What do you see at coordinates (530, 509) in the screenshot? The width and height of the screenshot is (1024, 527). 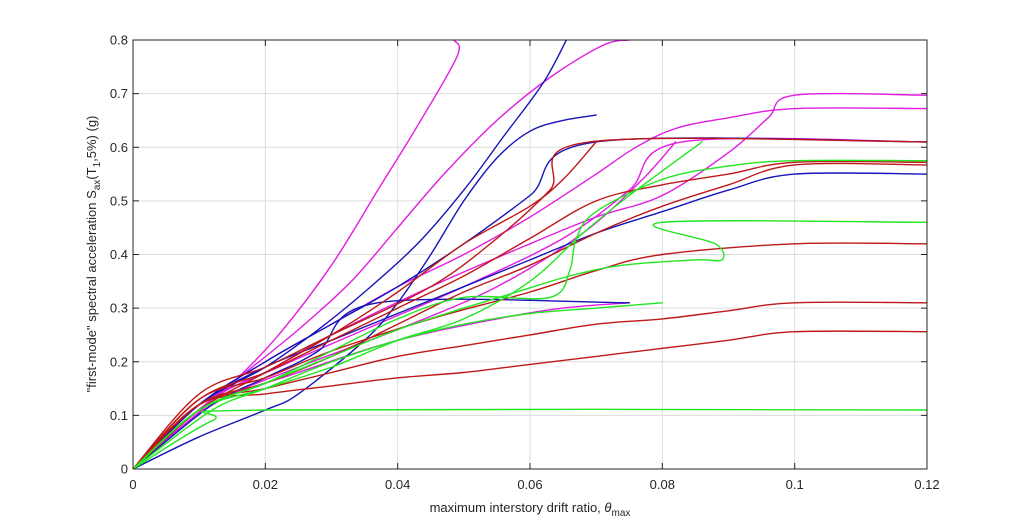 I see `x-axis-label: maximum interstory drift ratio, θmax` at bounding box center [530, 509].